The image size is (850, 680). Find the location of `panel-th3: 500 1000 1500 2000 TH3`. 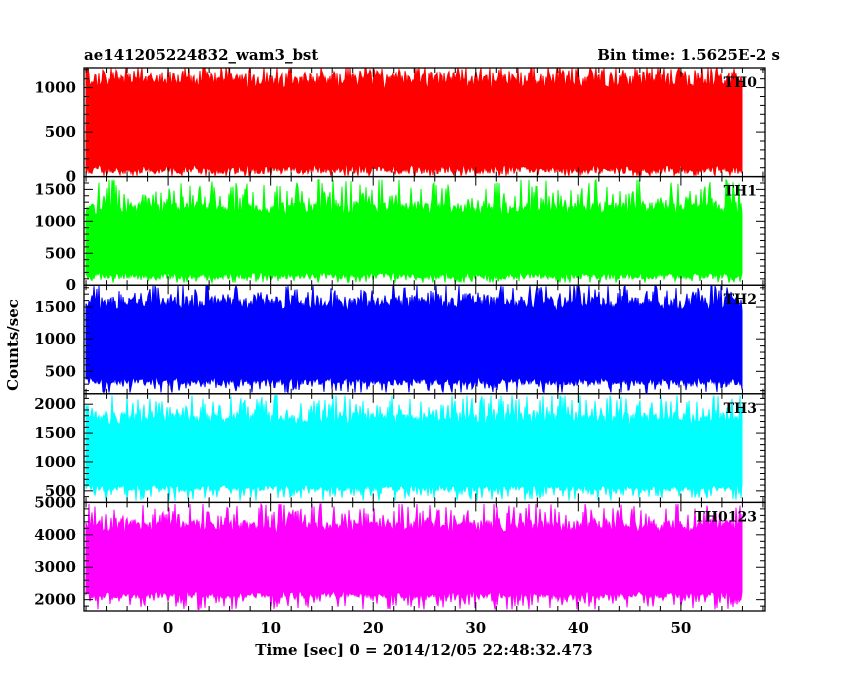

panel-th3: 500 1000 1500 2000 TH3 is located at coordinates (400, 448).